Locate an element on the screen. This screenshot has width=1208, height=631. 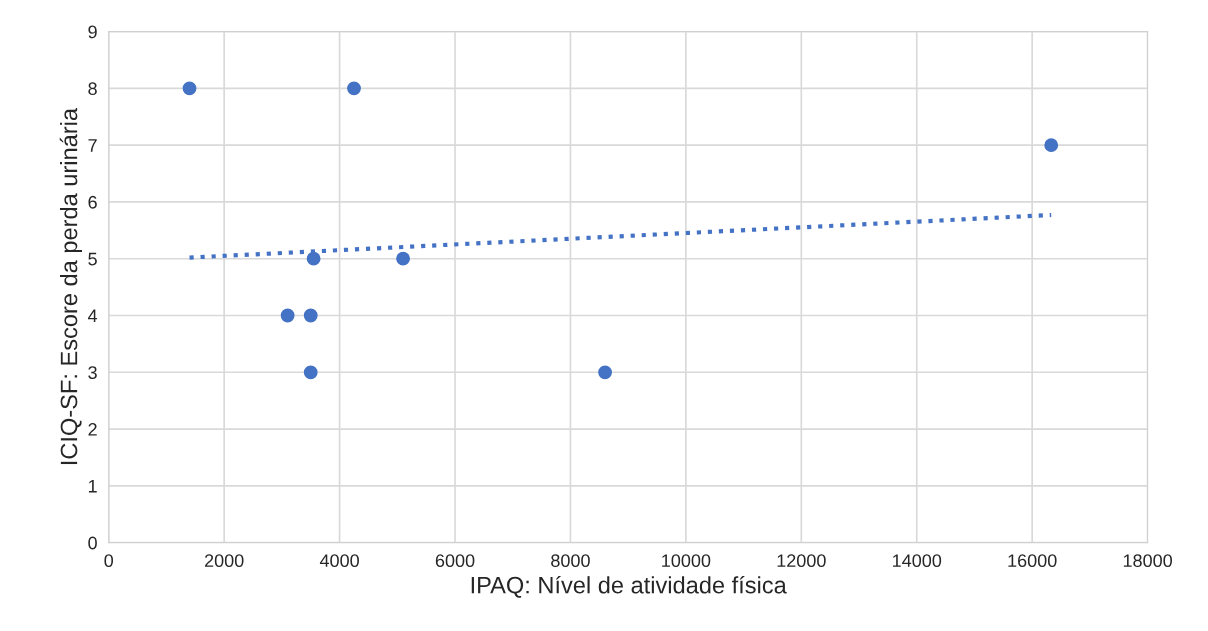
y-tick-label: 8 is located at coordinates (92, 89).